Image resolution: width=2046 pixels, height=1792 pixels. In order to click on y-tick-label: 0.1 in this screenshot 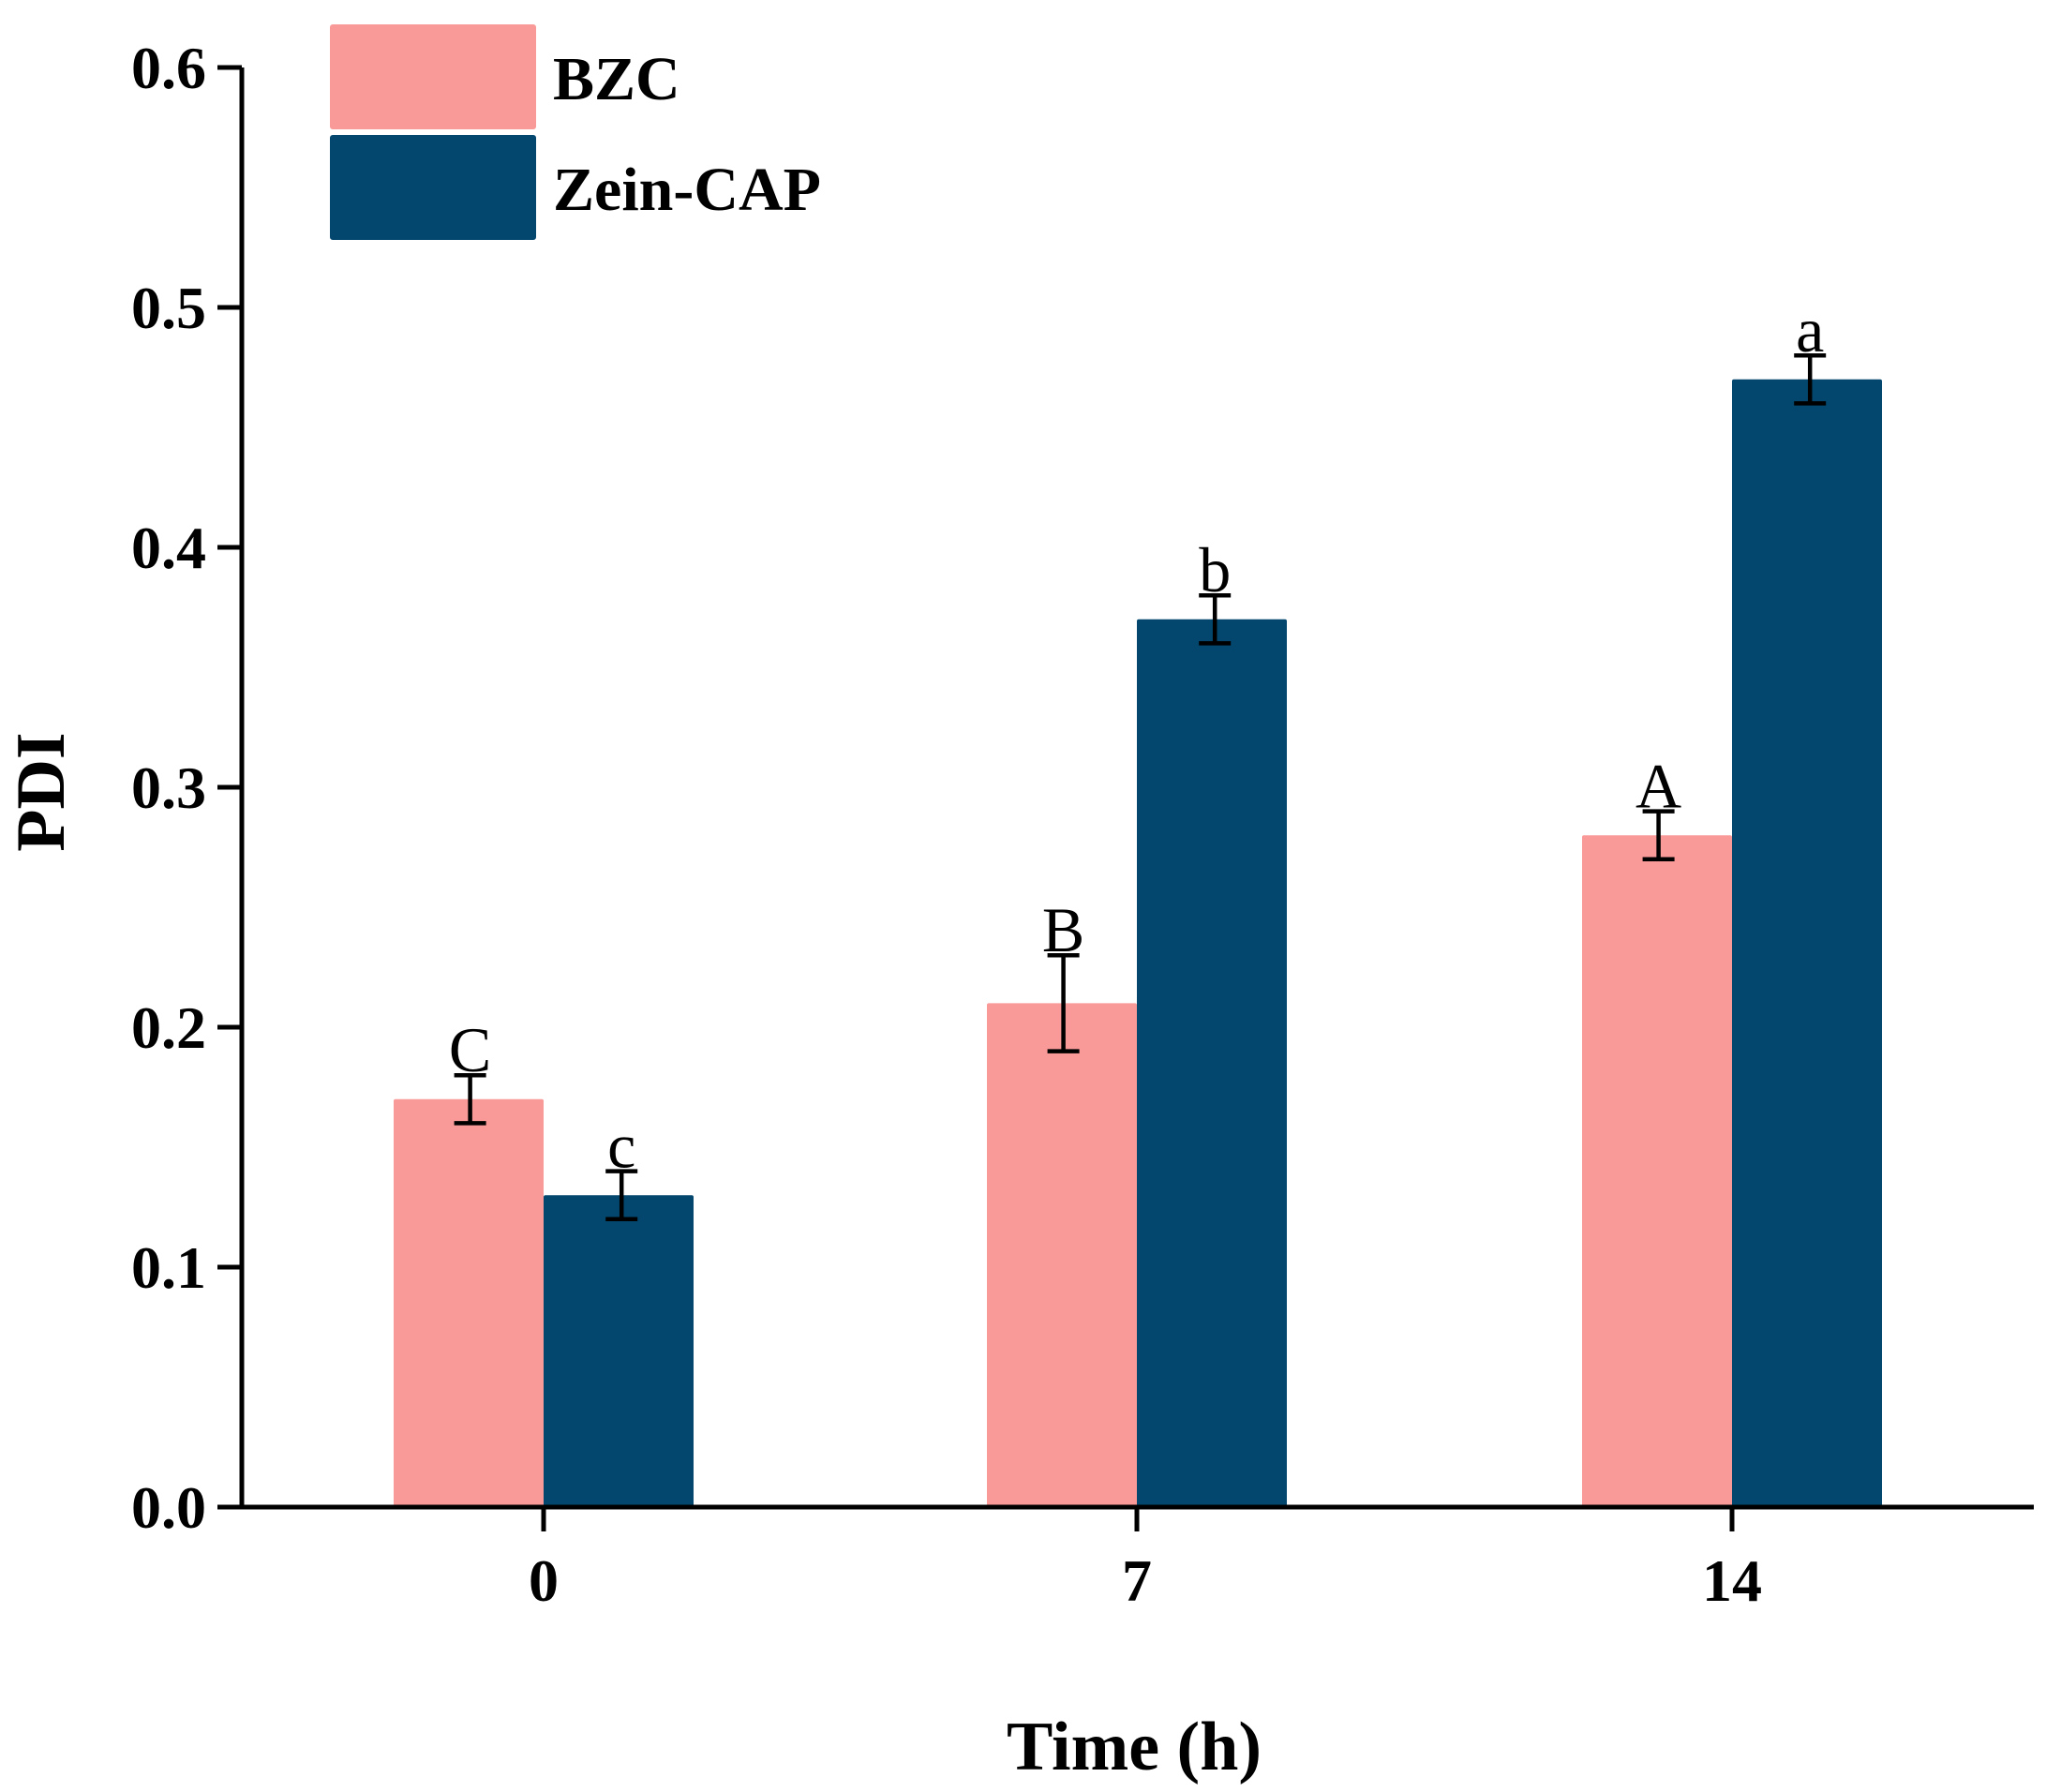, I will do `click(168, 1268)`.